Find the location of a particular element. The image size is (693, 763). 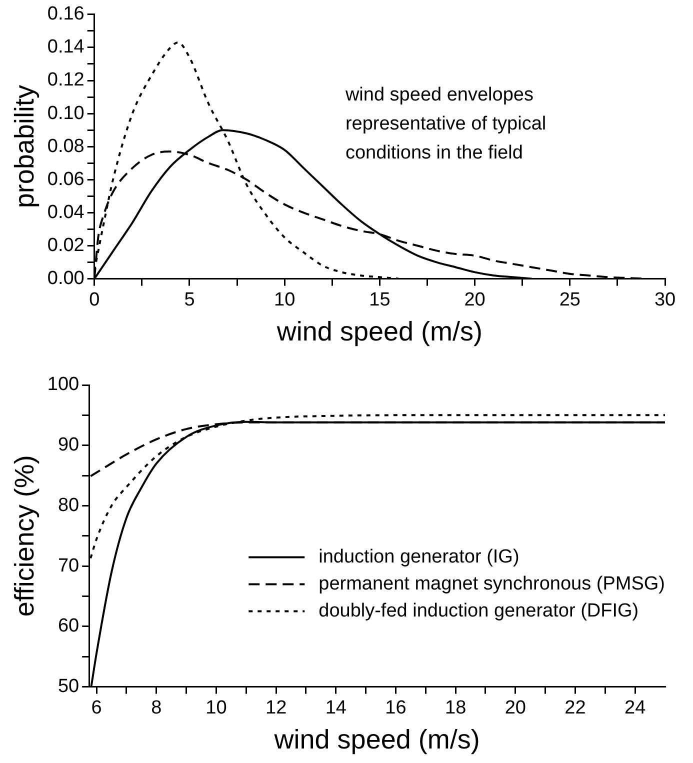

x-tick-label: 6 is located at coordinates (96, 707).